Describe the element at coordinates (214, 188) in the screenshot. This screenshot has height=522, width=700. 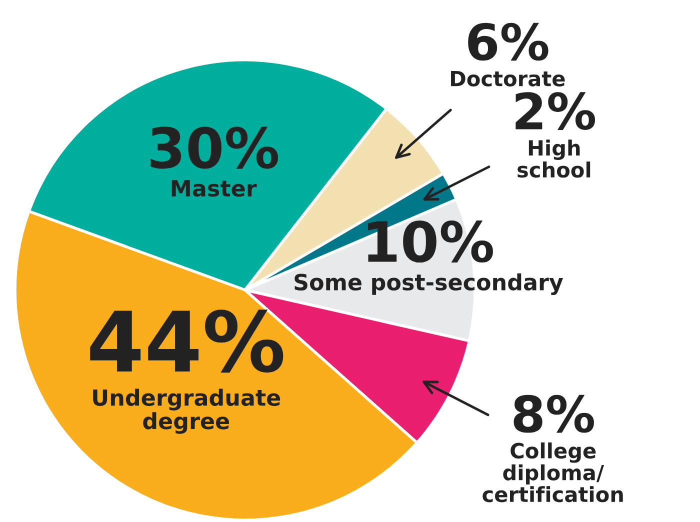
I see `slice-label: Master` at that location.